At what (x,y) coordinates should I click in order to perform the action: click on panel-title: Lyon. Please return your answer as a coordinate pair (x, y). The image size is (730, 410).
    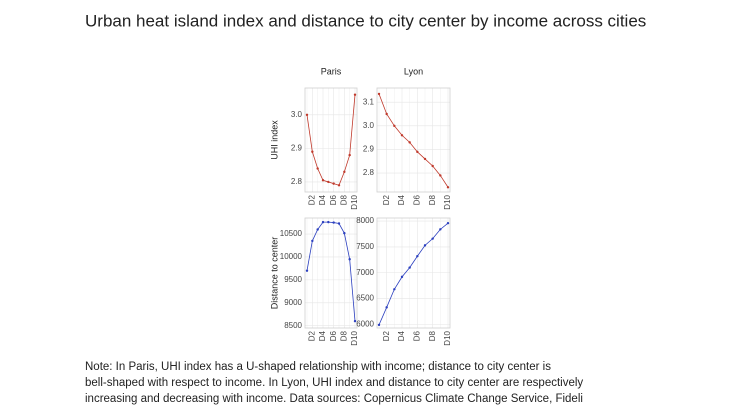
    Looking at the image, I should click on (413, 71).